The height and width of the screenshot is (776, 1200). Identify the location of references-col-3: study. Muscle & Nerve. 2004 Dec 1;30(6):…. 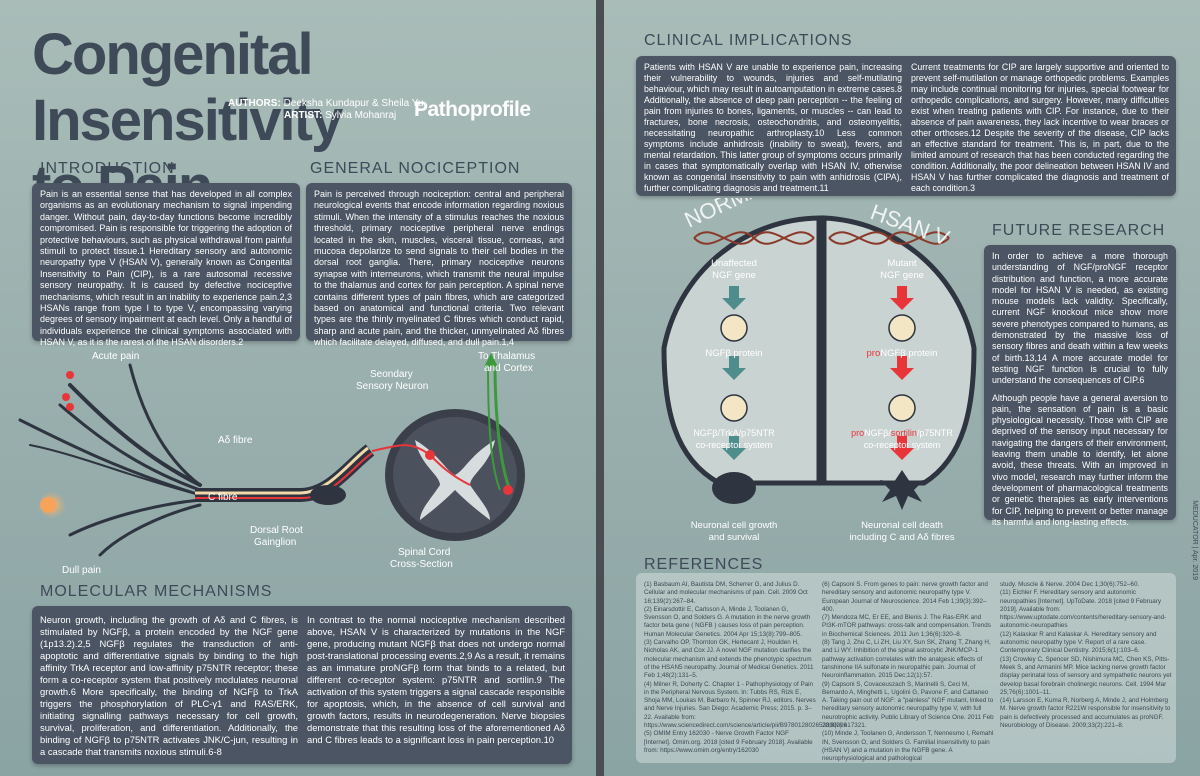
(1086, 655).